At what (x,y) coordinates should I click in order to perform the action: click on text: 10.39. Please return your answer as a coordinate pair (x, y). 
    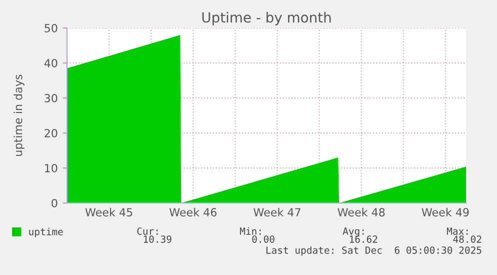
    Looking at the image, I should click on (158, 239).